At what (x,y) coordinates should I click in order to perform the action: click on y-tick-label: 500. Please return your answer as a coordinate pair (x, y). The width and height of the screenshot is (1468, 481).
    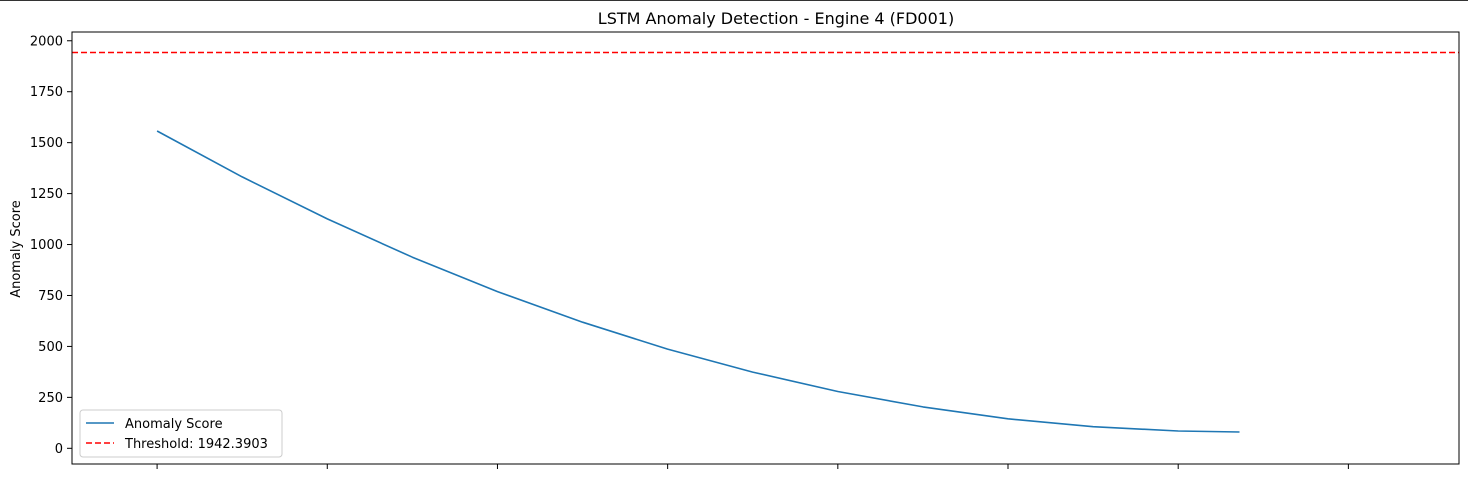
    Looking at the image, I should click on (50, 347).